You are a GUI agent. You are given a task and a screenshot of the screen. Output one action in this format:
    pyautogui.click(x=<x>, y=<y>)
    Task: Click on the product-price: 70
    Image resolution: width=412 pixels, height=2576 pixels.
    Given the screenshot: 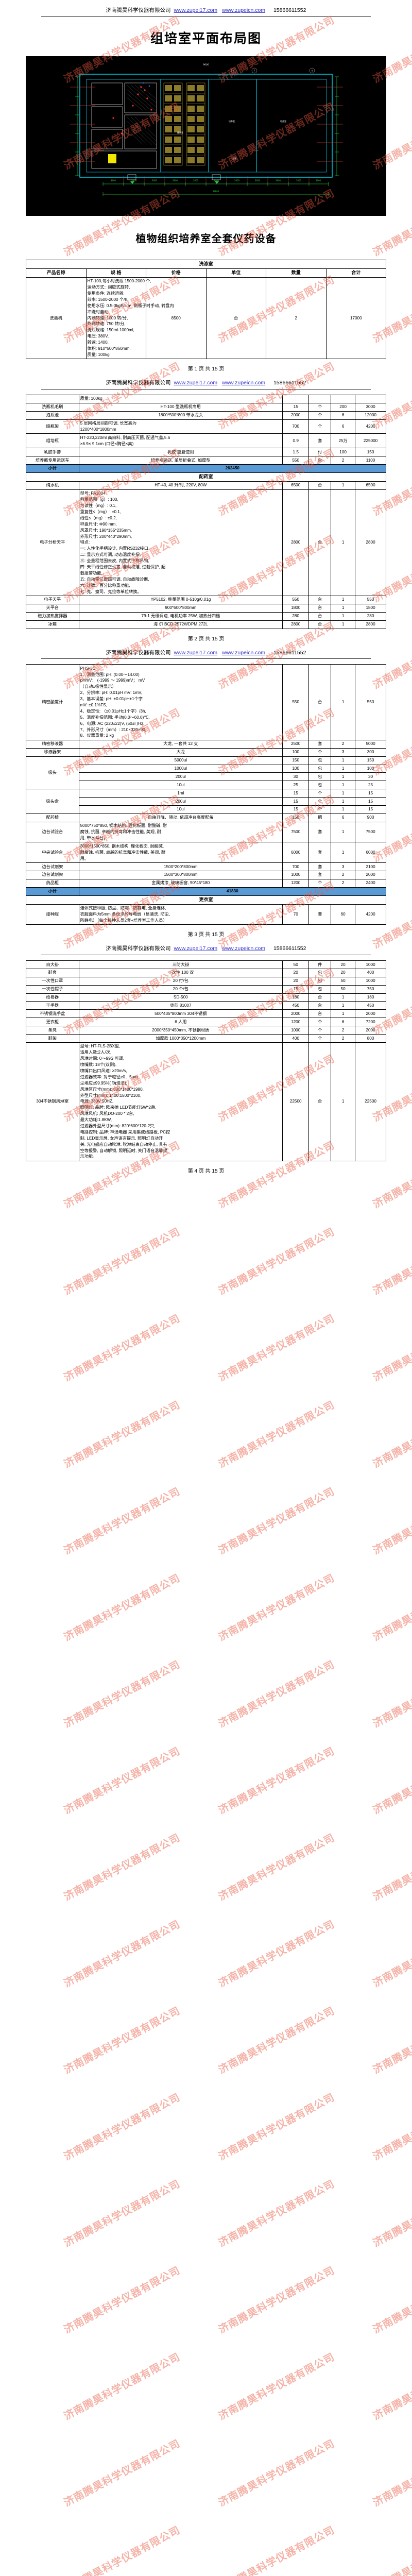 What is the action you would take?
    pyautogui.click(x=296, y=914)
    